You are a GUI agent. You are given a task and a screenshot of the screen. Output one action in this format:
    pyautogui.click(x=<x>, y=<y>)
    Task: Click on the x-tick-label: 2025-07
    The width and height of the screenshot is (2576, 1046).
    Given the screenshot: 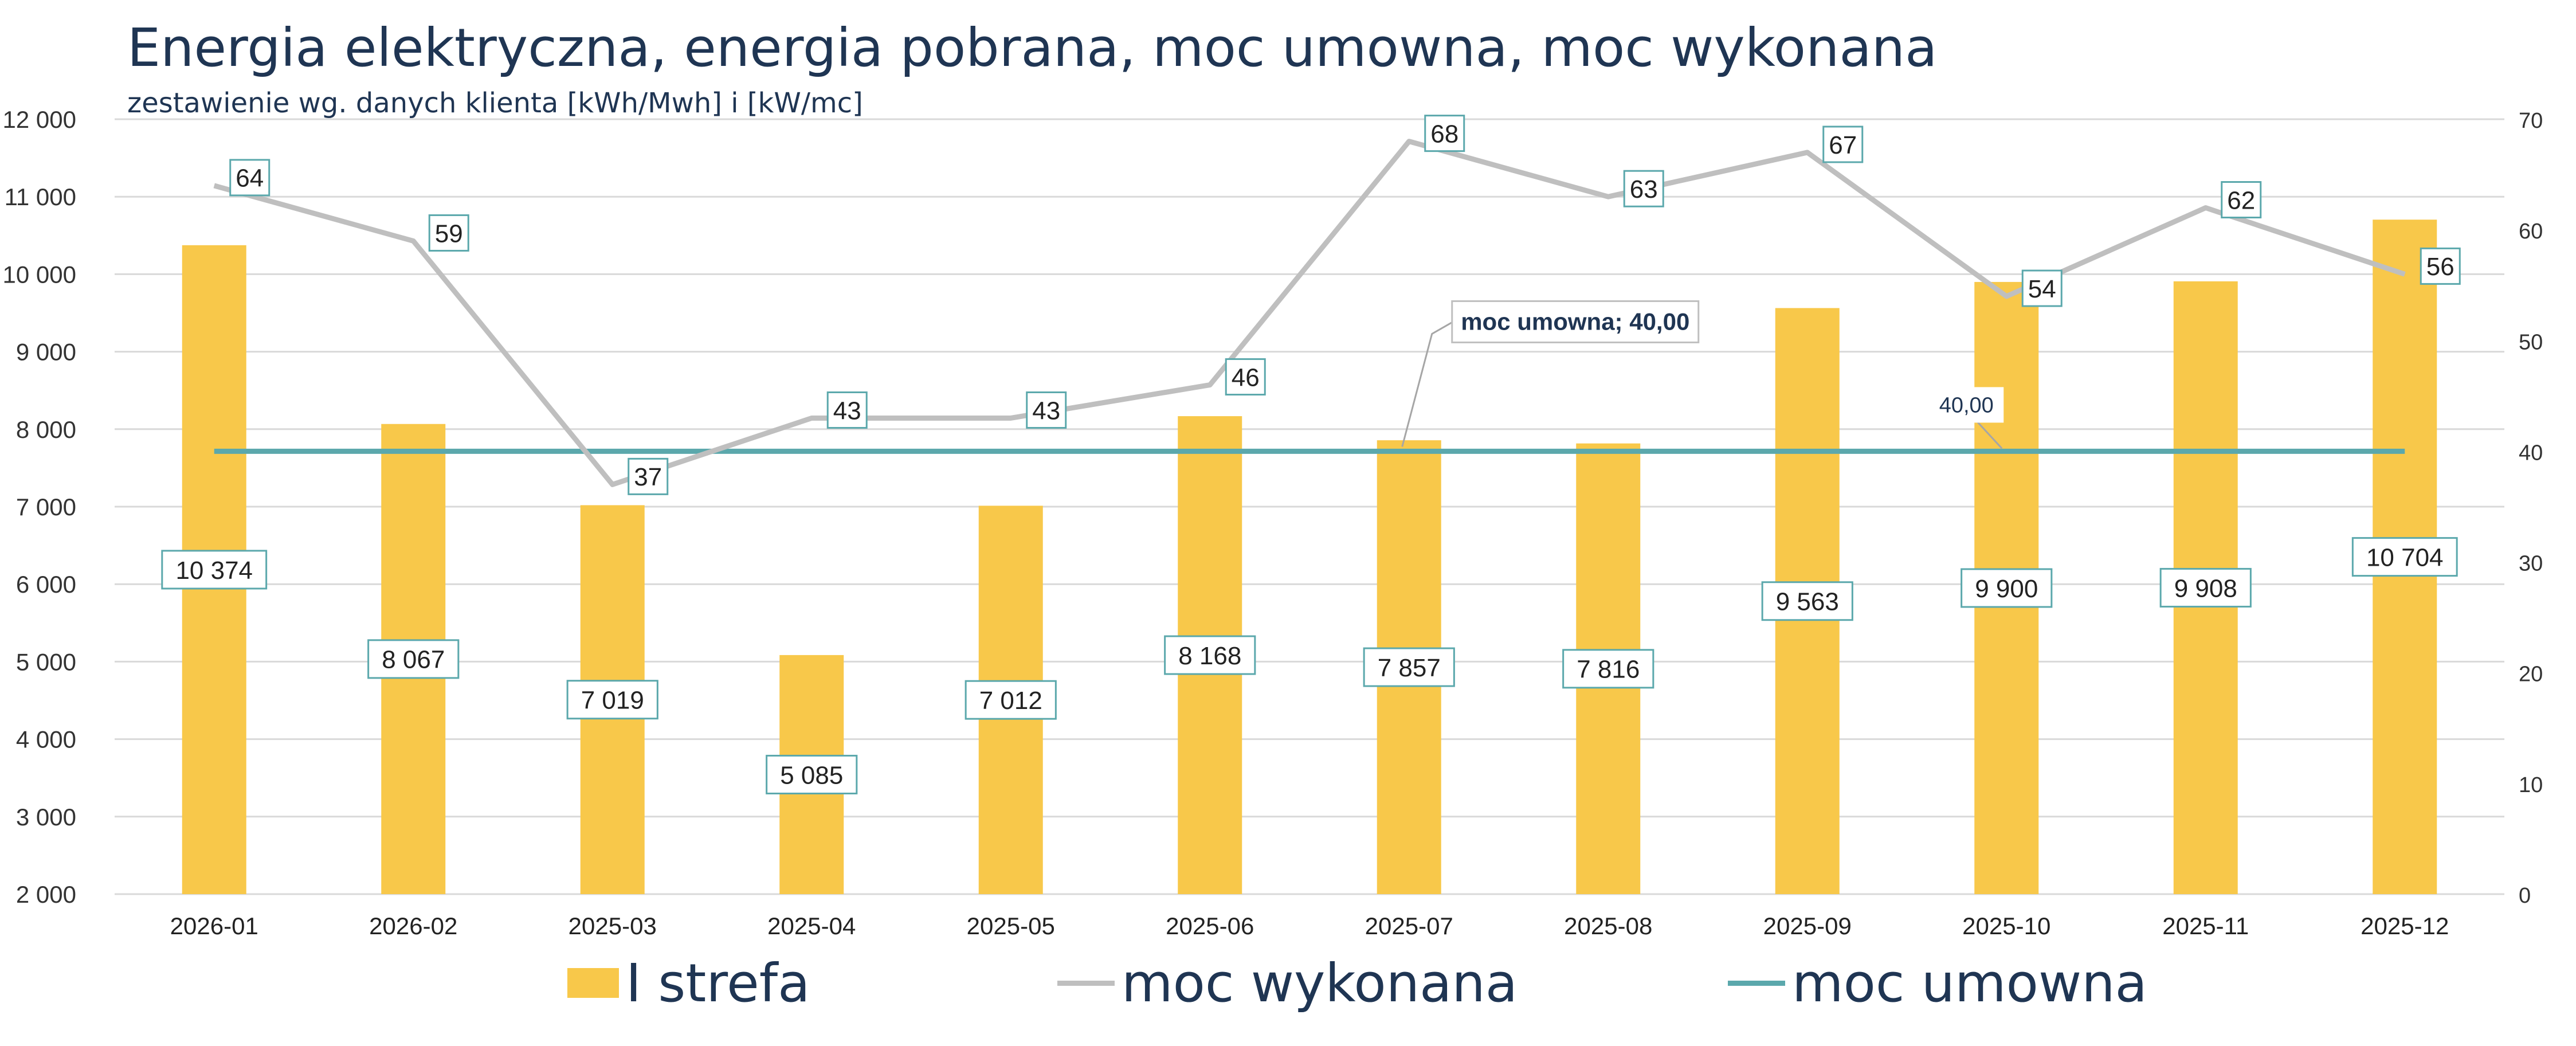 What is the action you would take?
    pyautogui.click(x=1409, y=926)
    